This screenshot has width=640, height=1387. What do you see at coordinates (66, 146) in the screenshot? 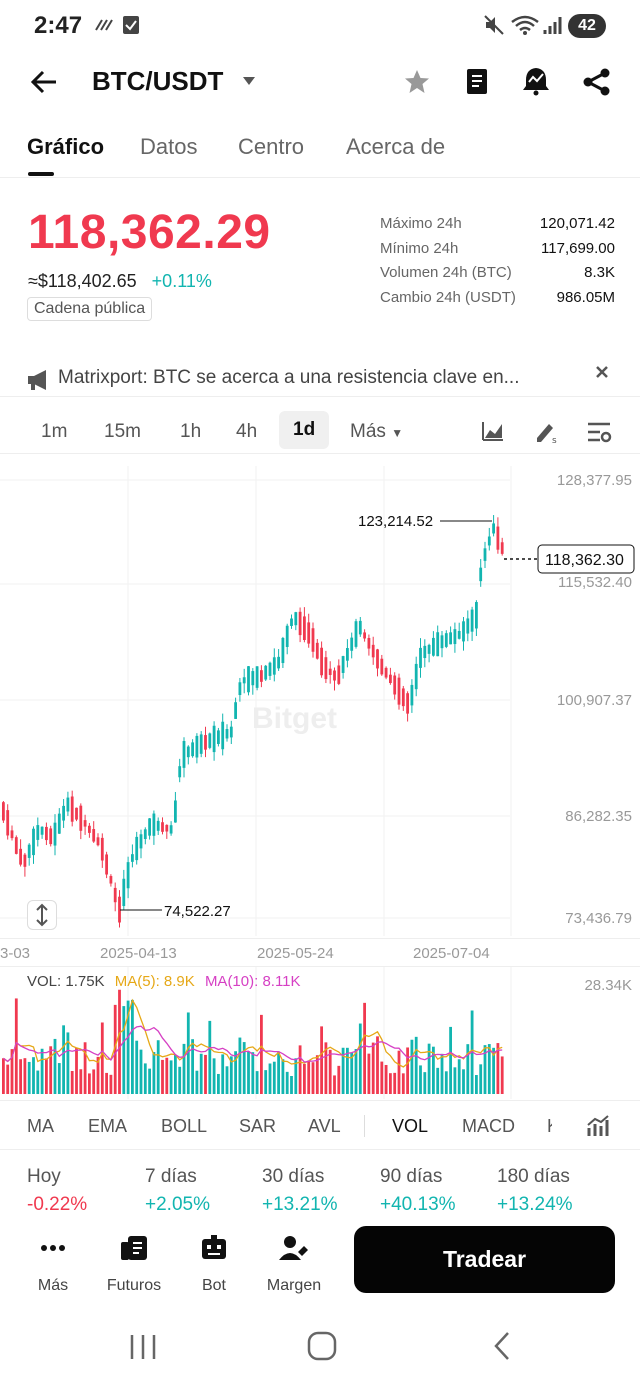
I see `tab-grafico: Gráfico` at bounding box center [66, 146].